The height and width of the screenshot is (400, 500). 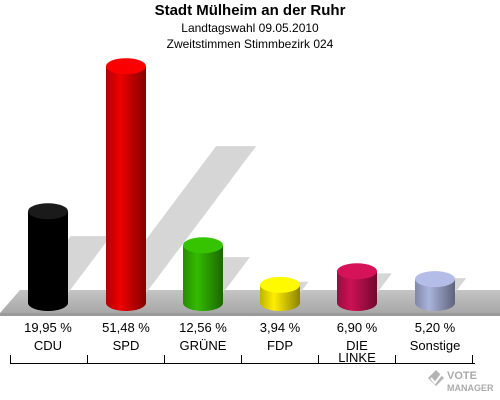 What do you see at coordinates (48, 327) in the screenshot?
I see `value-label-0: 19,95 %` at bounding box center [48, 327].